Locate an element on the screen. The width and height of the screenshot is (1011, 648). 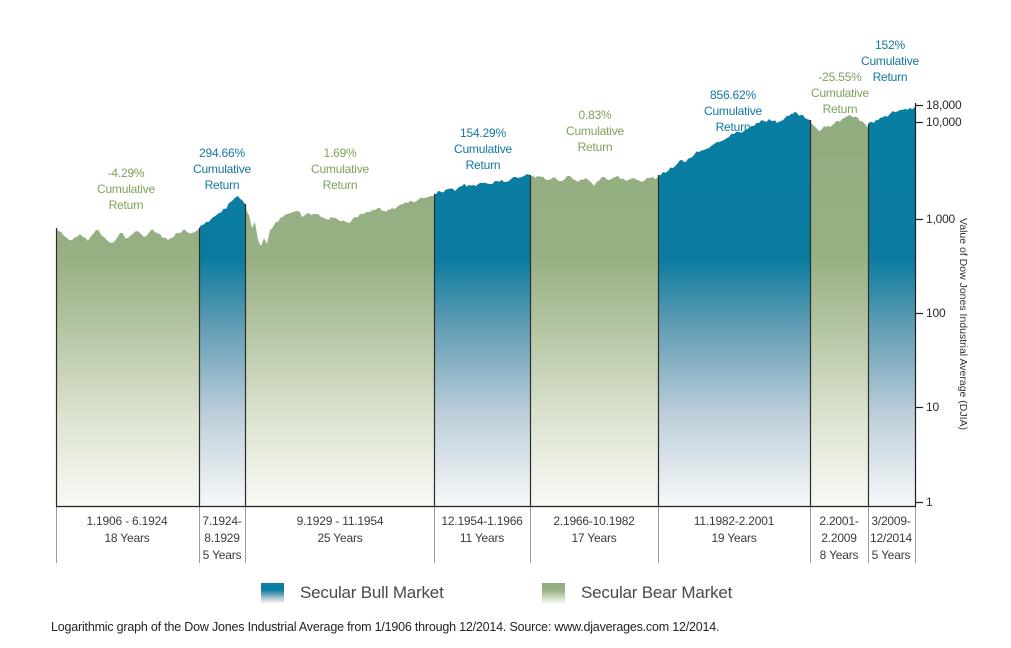
x-axis-label-4: 2.1966-10.1982 17 Years is located at coordinates (594, 529).